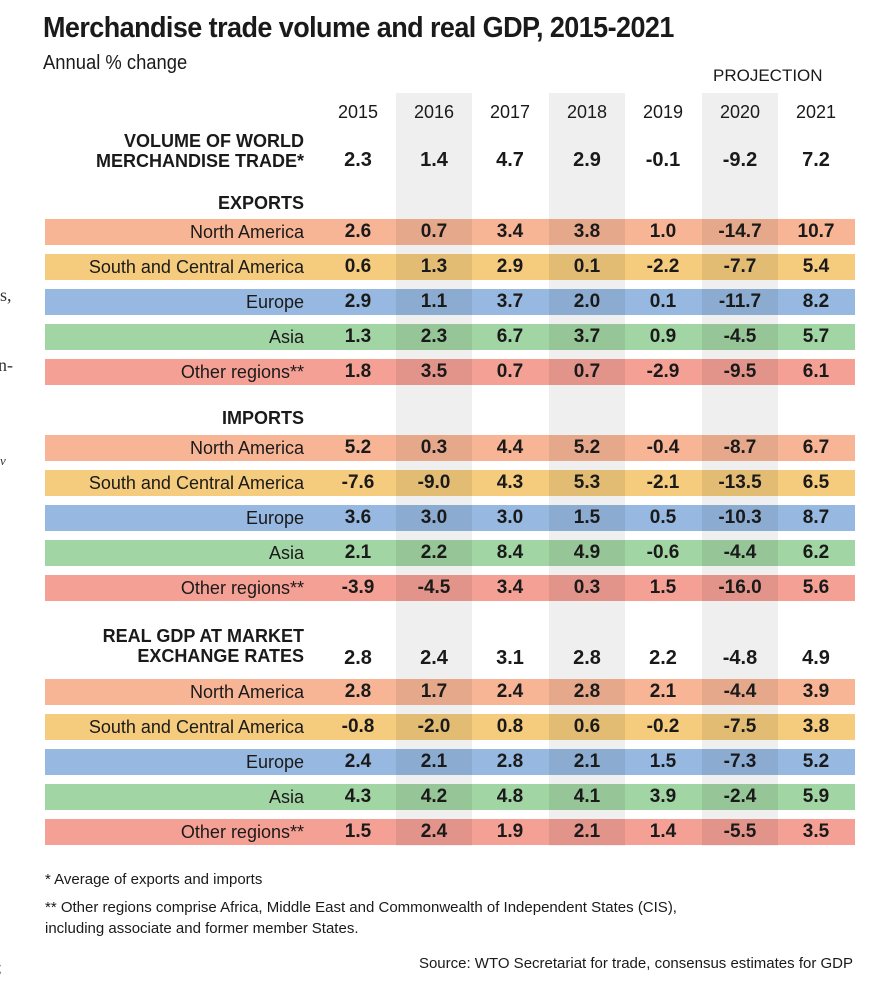  I want to click on exports-value-cell: 5.4, so click(816, 266).